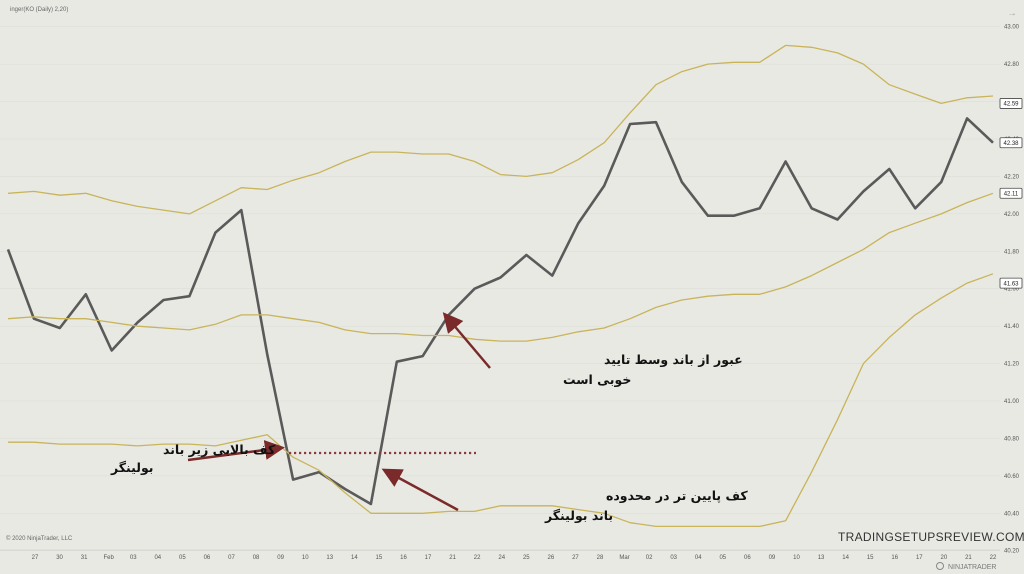 This screenshot has width=1024, height=574. Describe the element at coordinates (1012, 514) in the screenshot. I see `y-tick-label: 40.40` at that location.